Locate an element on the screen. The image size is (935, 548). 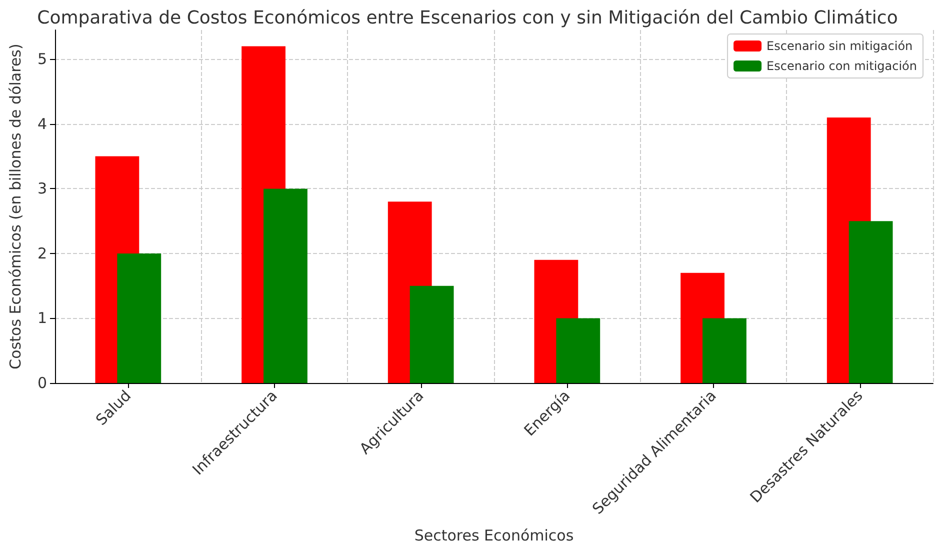
x-axis-title: Sectores Económicos is located at coordinates (494, 535).